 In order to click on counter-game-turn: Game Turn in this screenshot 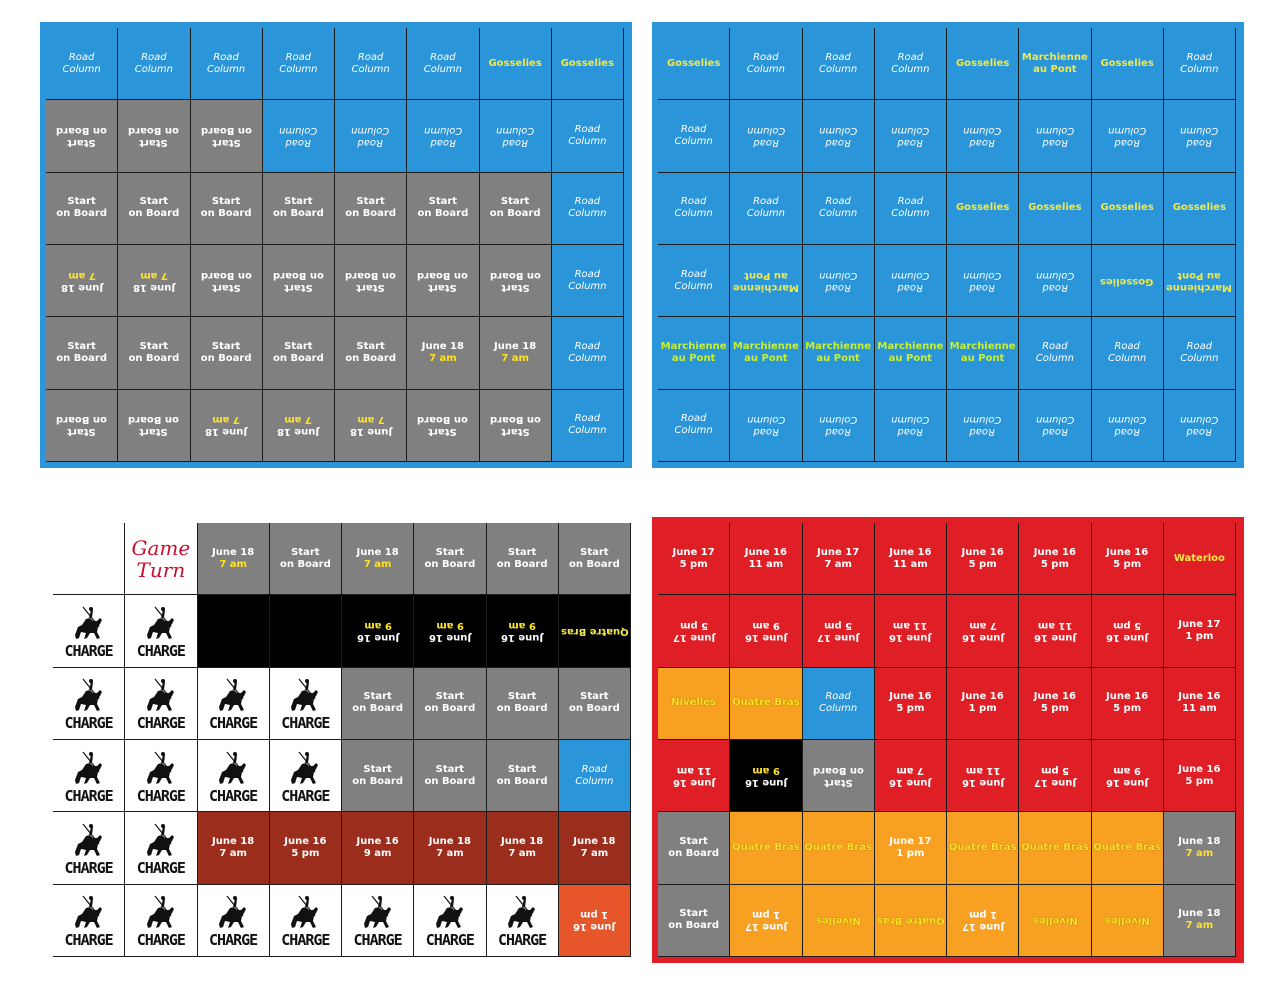, I will do `click(161, 559)`.